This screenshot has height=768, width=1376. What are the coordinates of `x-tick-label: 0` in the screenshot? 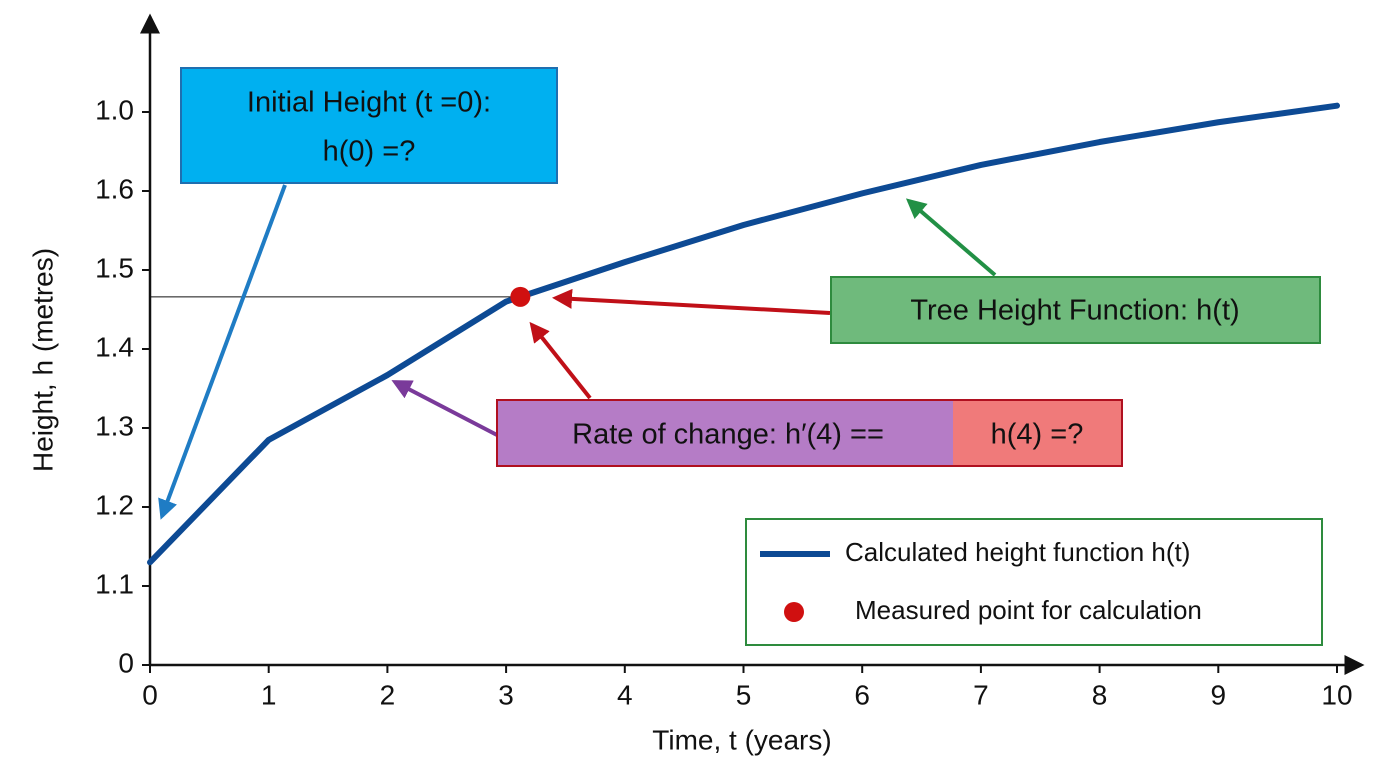 It's located at (150, 694).